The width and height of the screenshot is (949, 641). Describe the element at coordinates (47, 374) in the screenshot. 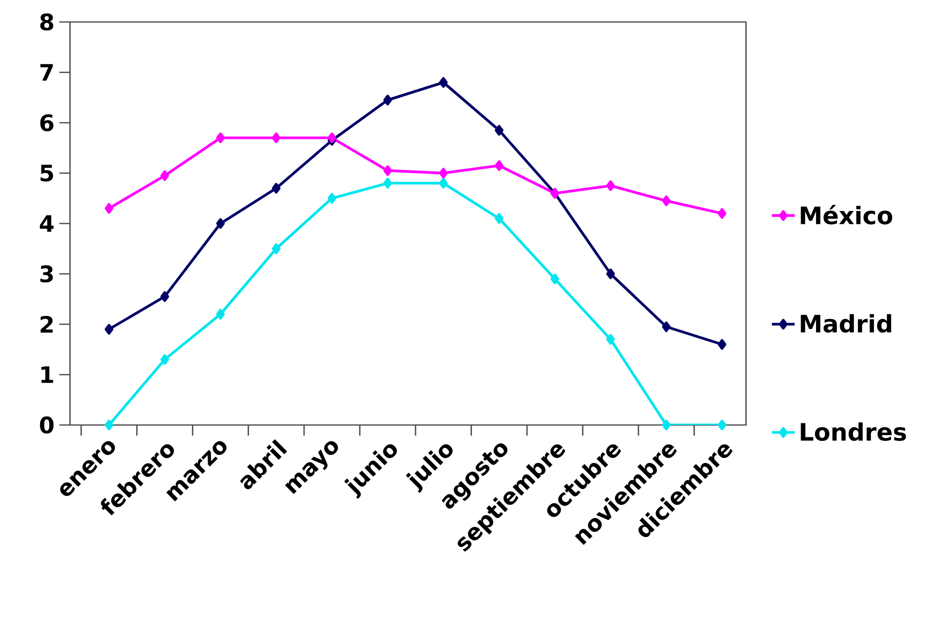

I see `y-tick-label: 1` at that location.